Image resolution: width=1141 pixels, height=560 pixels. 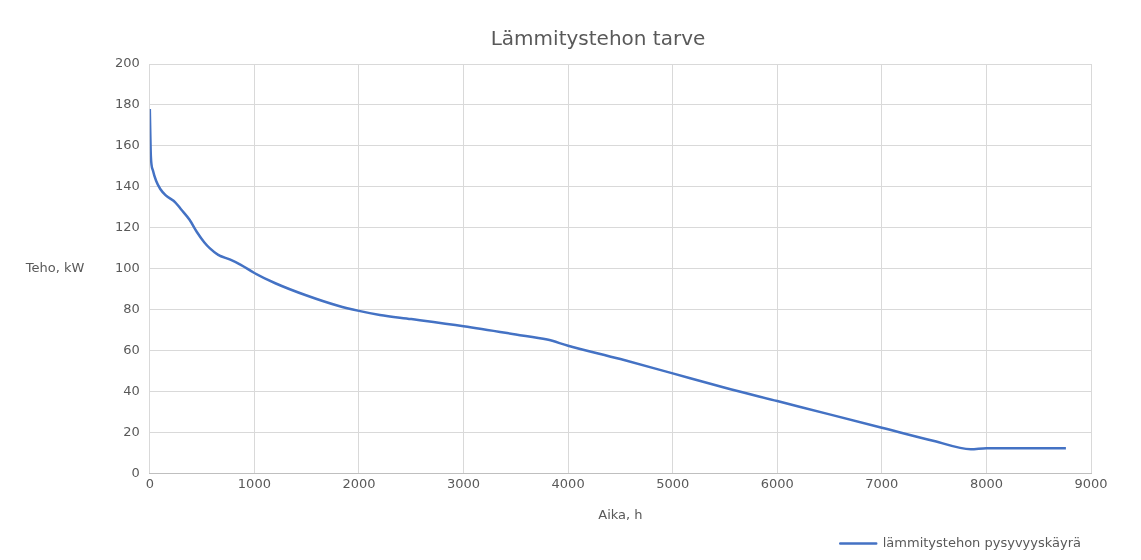 What do you see at coordinates (127, 63) in the screenshot?
I see `y-tick-label: 200` at bounding box center [127, 63].